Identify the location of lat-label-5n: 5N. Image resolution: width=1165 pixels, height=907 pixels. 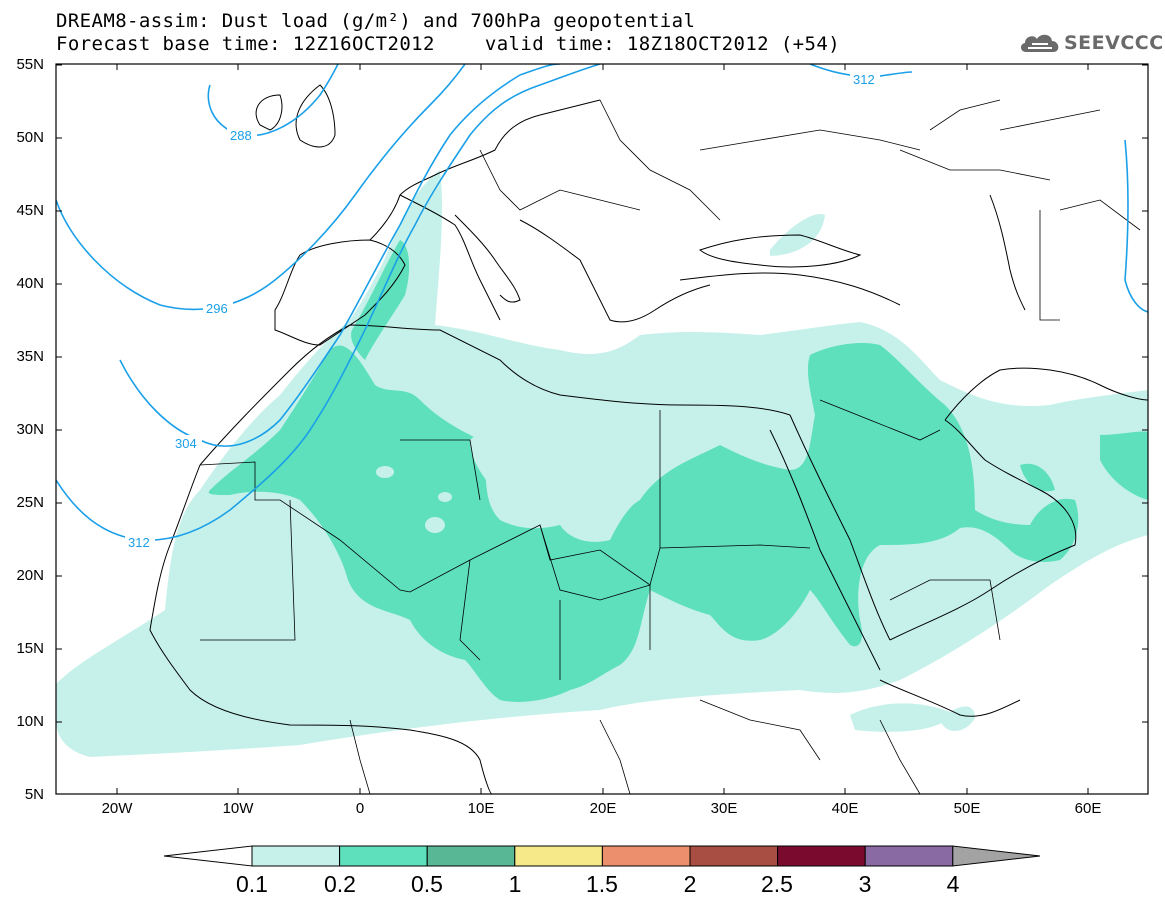
(34, 794).